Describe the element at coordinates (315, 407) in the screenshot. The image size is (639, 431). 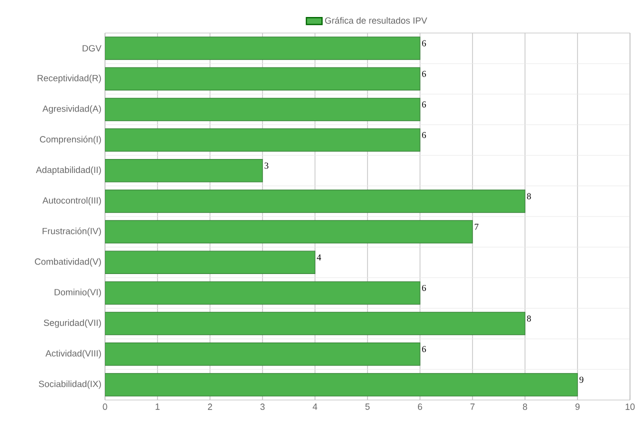
I see `x-tick-label: 4` at that location.